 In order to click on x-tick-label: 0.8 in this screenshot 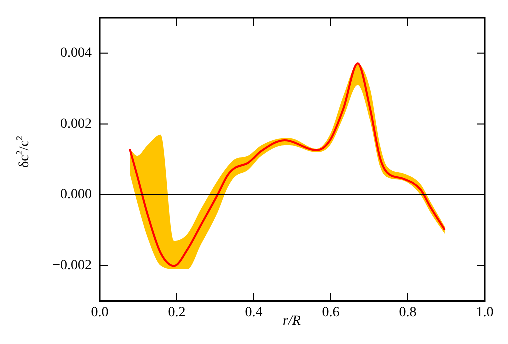, I will do `click(408, 312)`.